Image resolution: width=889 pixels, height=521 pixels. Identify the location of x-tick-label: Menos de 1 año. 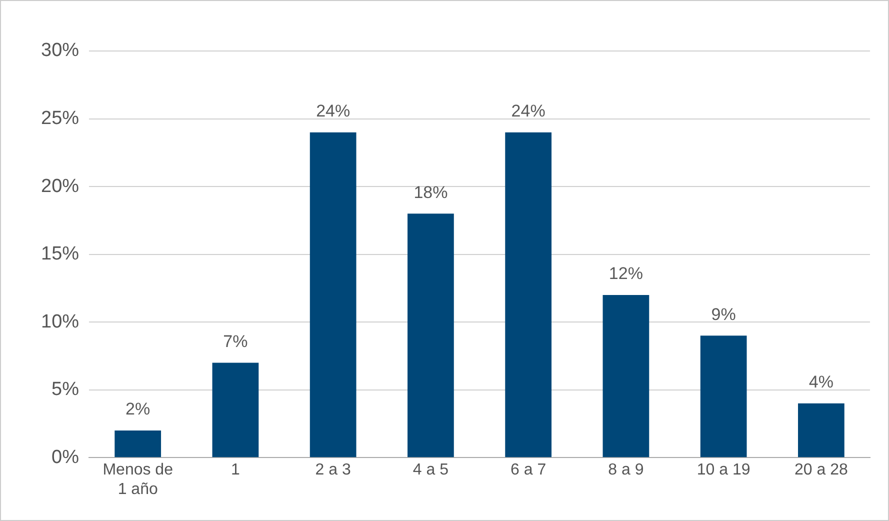
(138, 480).